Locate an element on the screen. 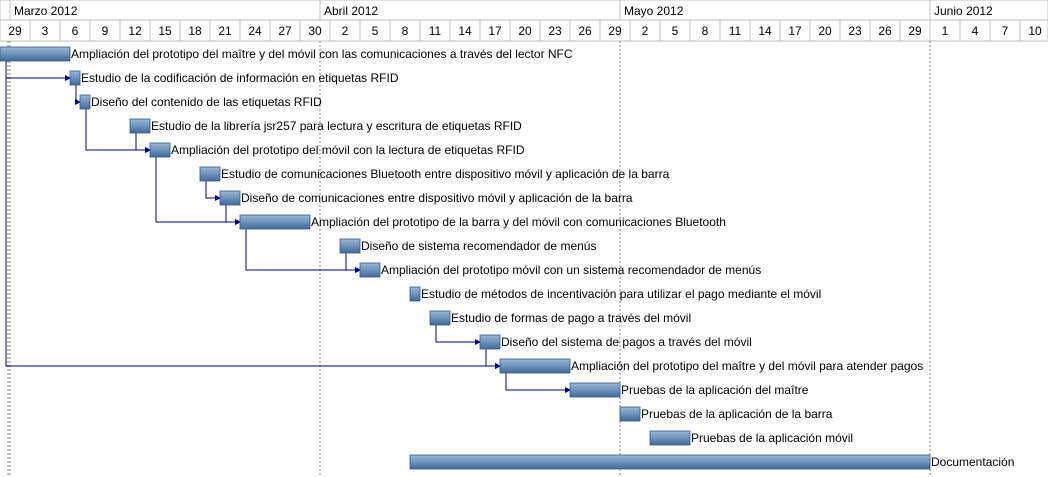  month-header-row is located at coordinates (524, 10).